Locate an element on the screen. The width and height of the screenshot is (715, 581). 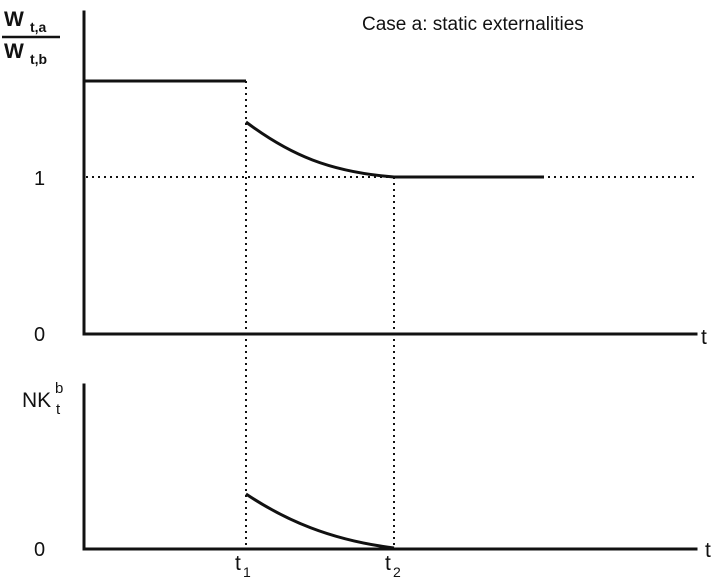
figure-title: Case a: static externalities is located at coordinates (473, 24).